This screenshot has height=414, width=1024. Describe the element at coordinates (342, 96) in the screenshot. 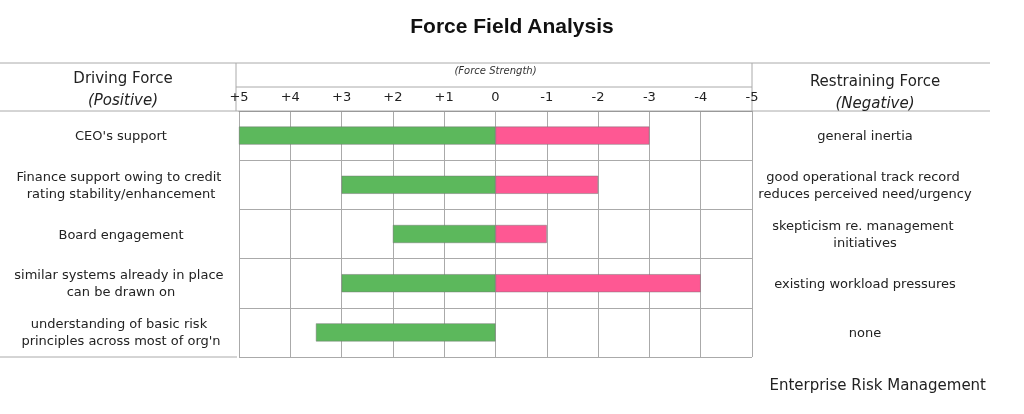

I see `x-tick-label: +3` at that location.